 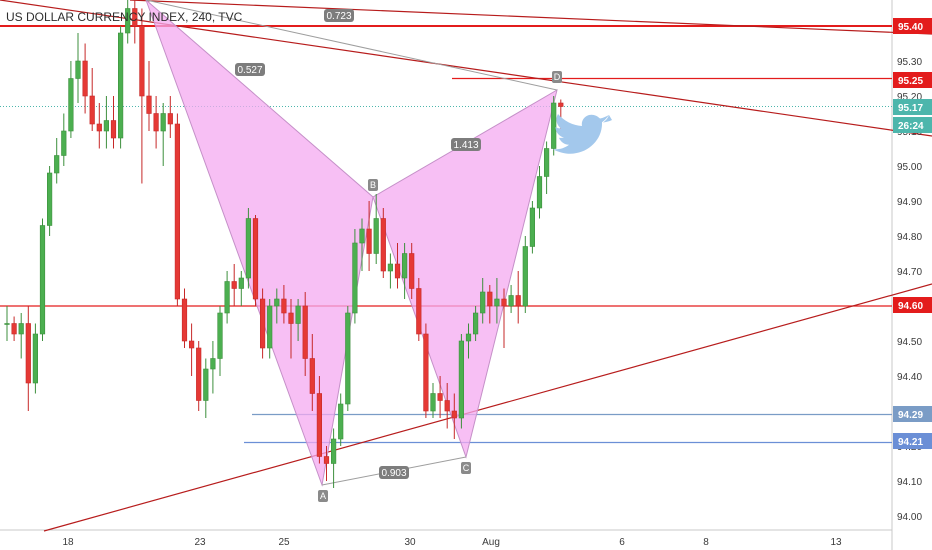 What do you see at coordinates (373, 185) in the screenshot?
I see `pattern-point-label: B` at bounding box center [373, 185].